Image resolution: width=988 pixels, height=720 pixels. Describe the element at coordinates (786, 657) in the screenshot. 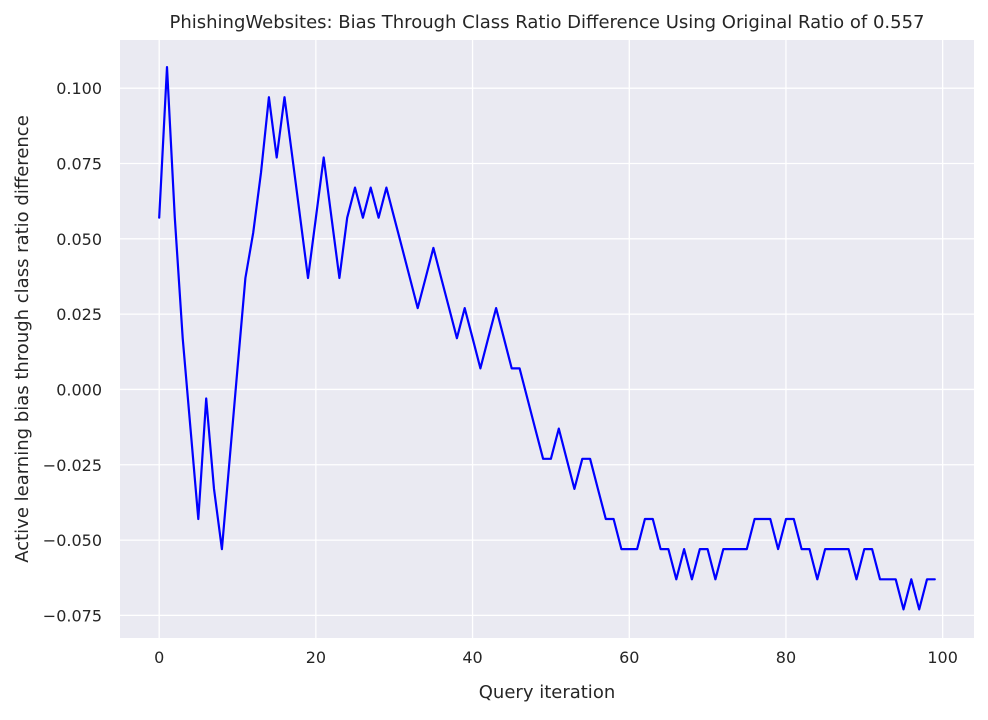

I see `x-tick-label: 80` at that location.